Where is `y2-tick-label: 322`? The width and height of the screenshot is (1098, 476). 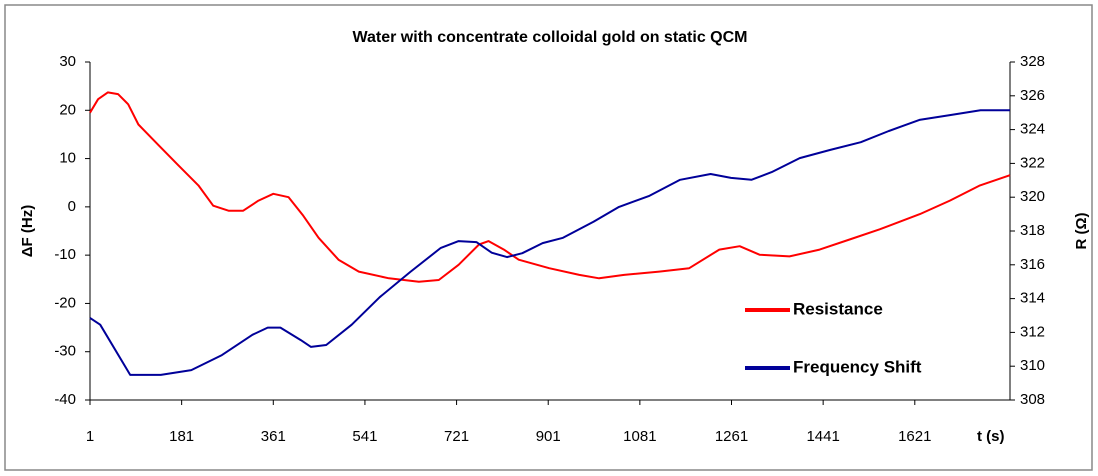
y2-tick-label: 322 is located at coordinates (1032, 162).